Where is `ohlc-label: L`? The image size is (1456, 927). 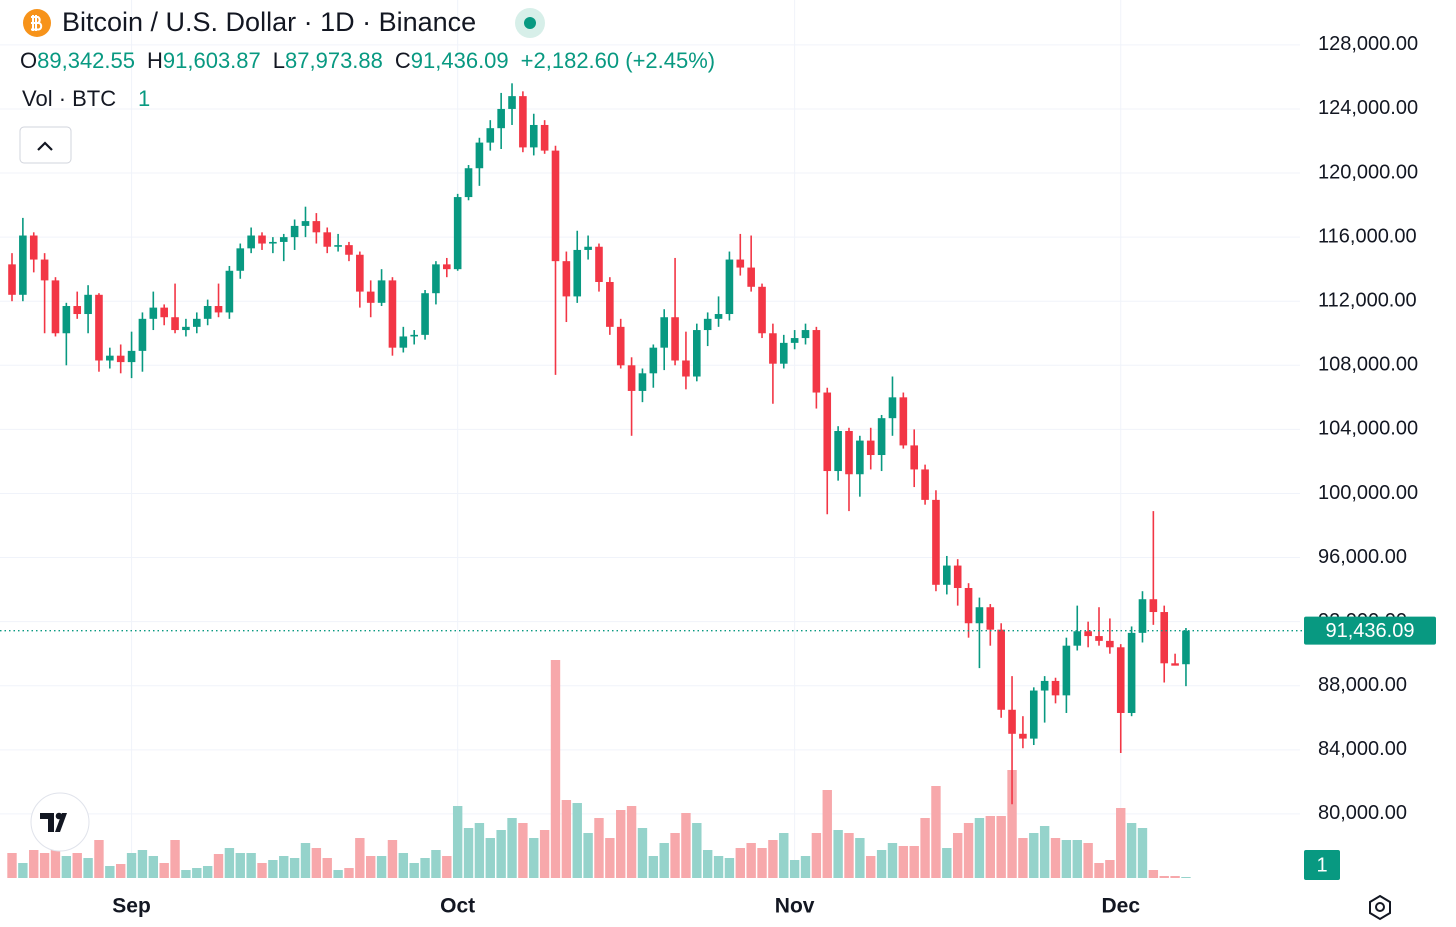 ohlc-label: L is located at coordinates (279, 60).